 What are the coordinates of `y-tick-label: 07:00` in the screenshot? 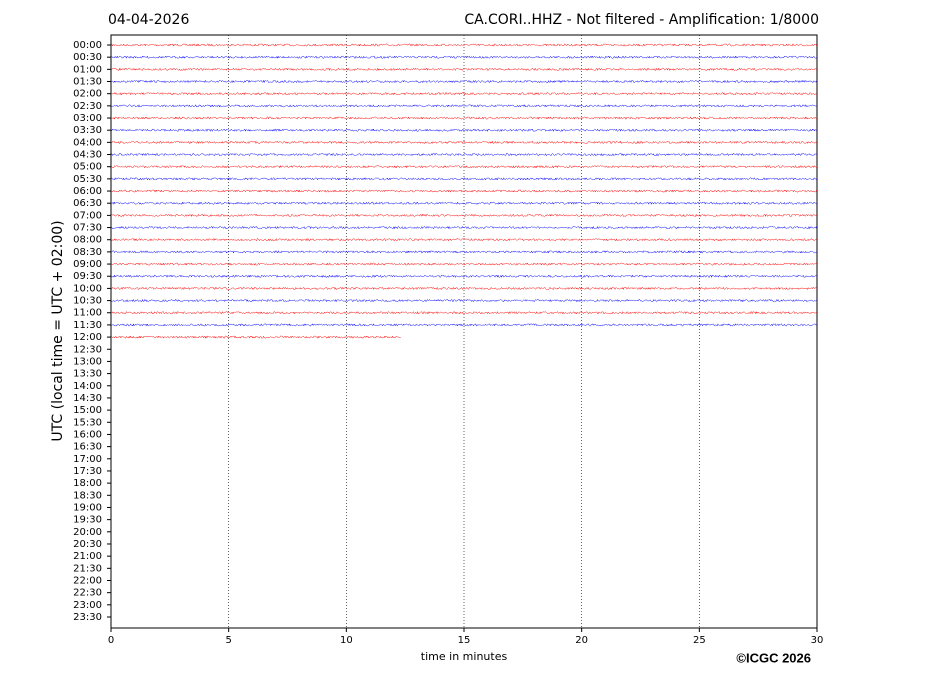 It's located at (87, 215).